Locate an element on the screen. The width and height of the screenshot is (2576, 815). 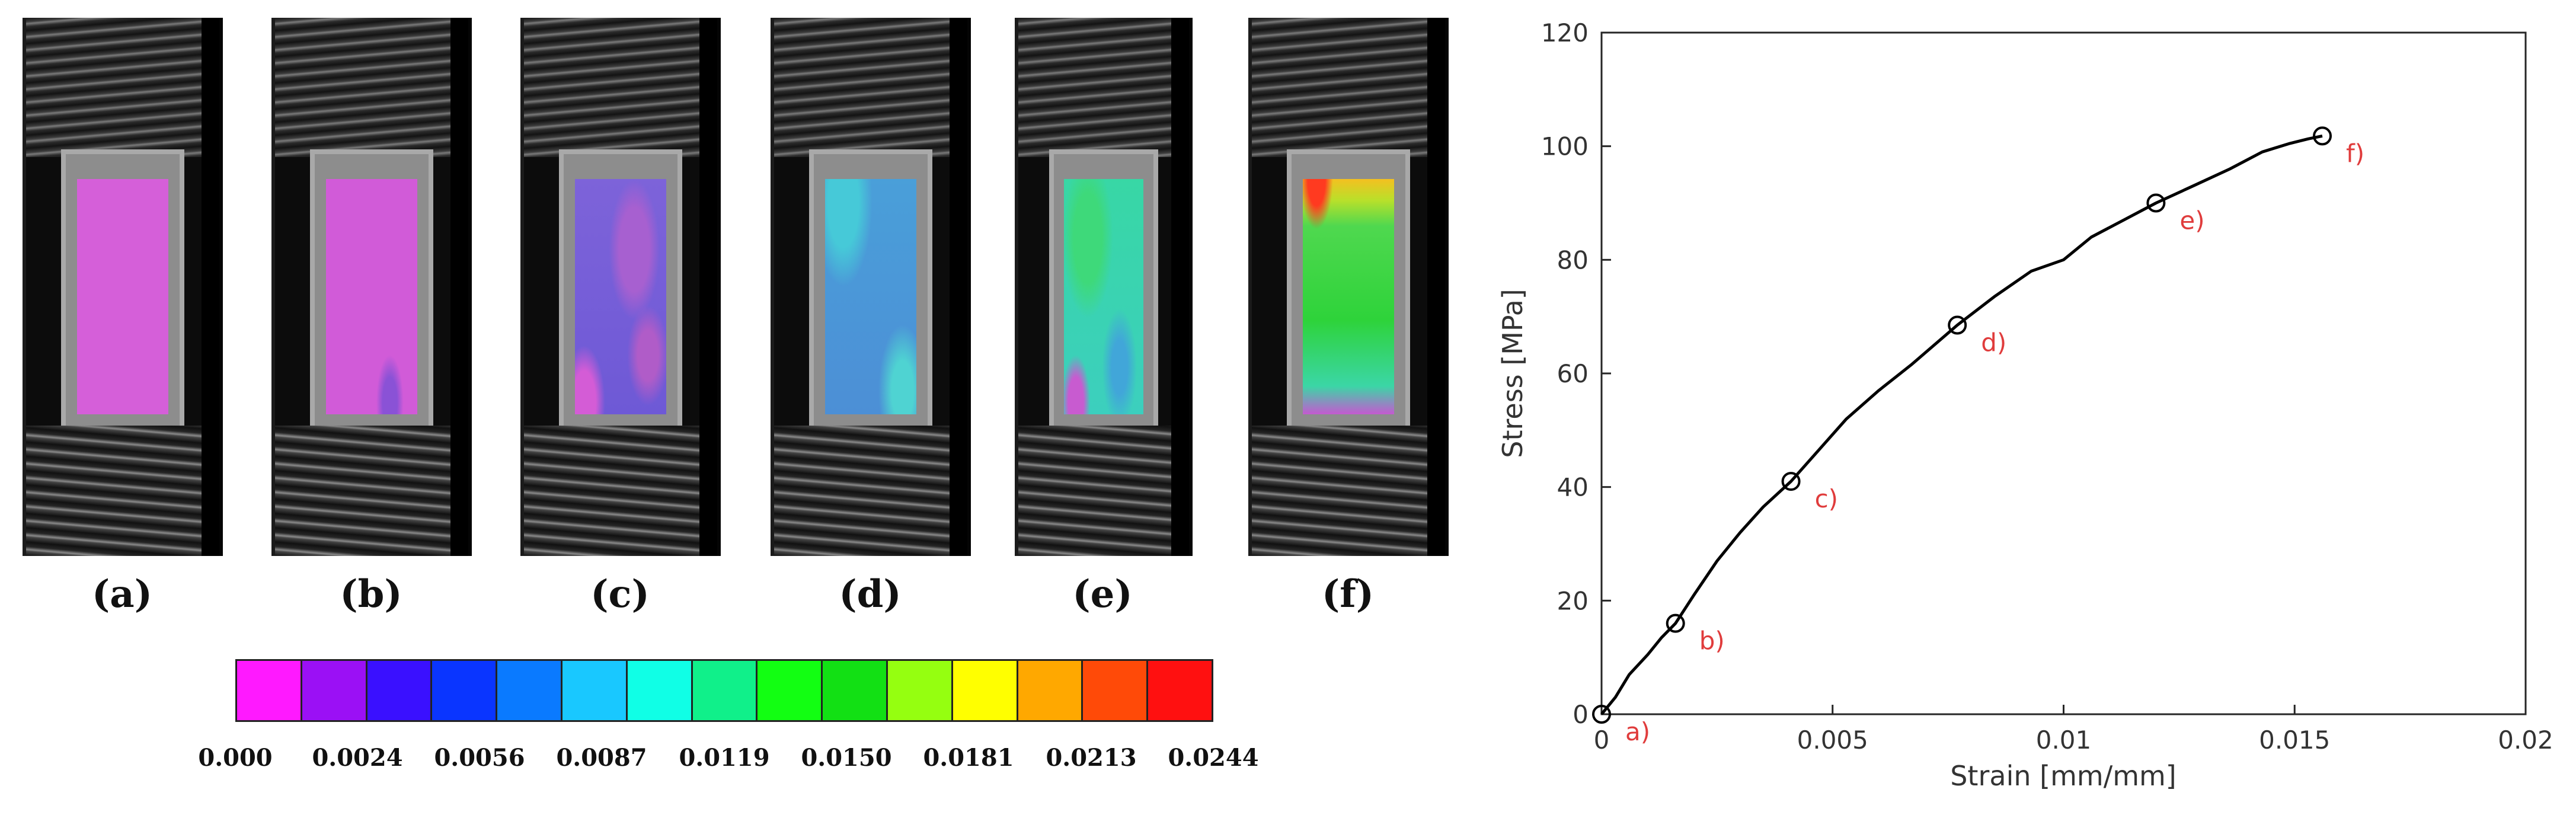
colorbar-tick: 0.0181 is located at coordinates (968, 758).